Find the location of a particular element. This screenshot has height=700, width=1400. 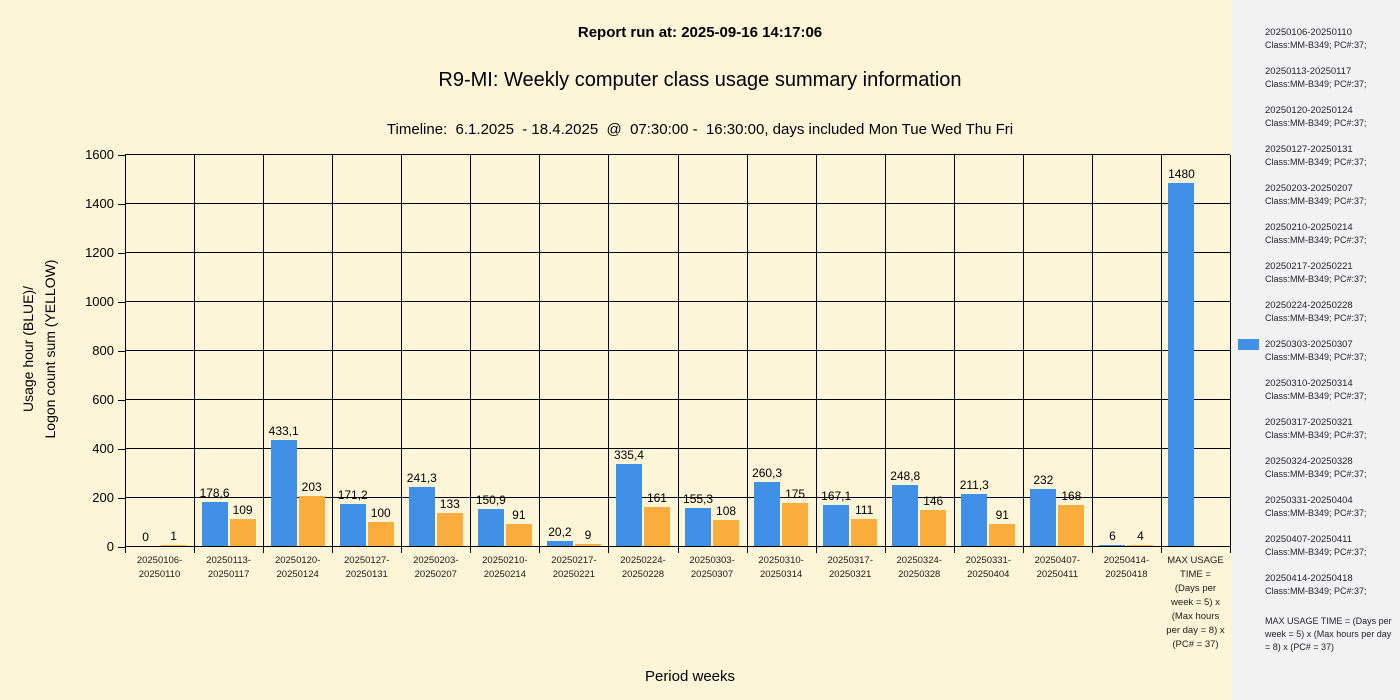

bar-value-label: 178,6 is located at coordinates (214, 493).